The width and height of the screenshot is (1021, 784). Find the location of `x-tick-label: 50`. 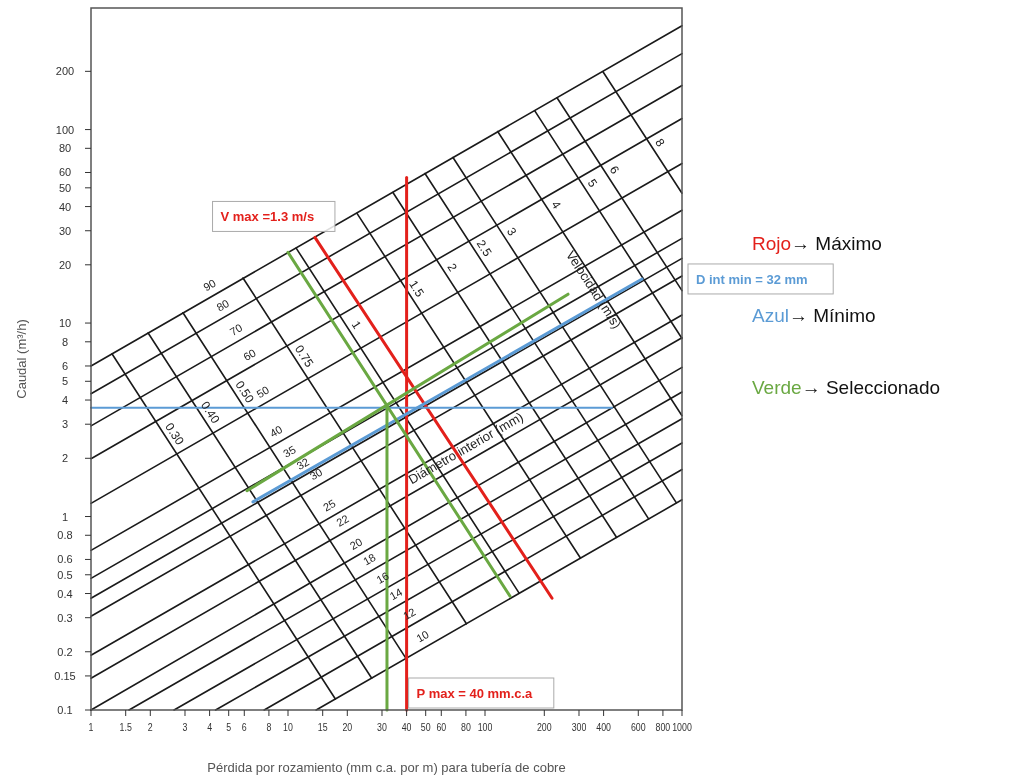

x-tick-label: 50 is located at coordinates (425, 727).